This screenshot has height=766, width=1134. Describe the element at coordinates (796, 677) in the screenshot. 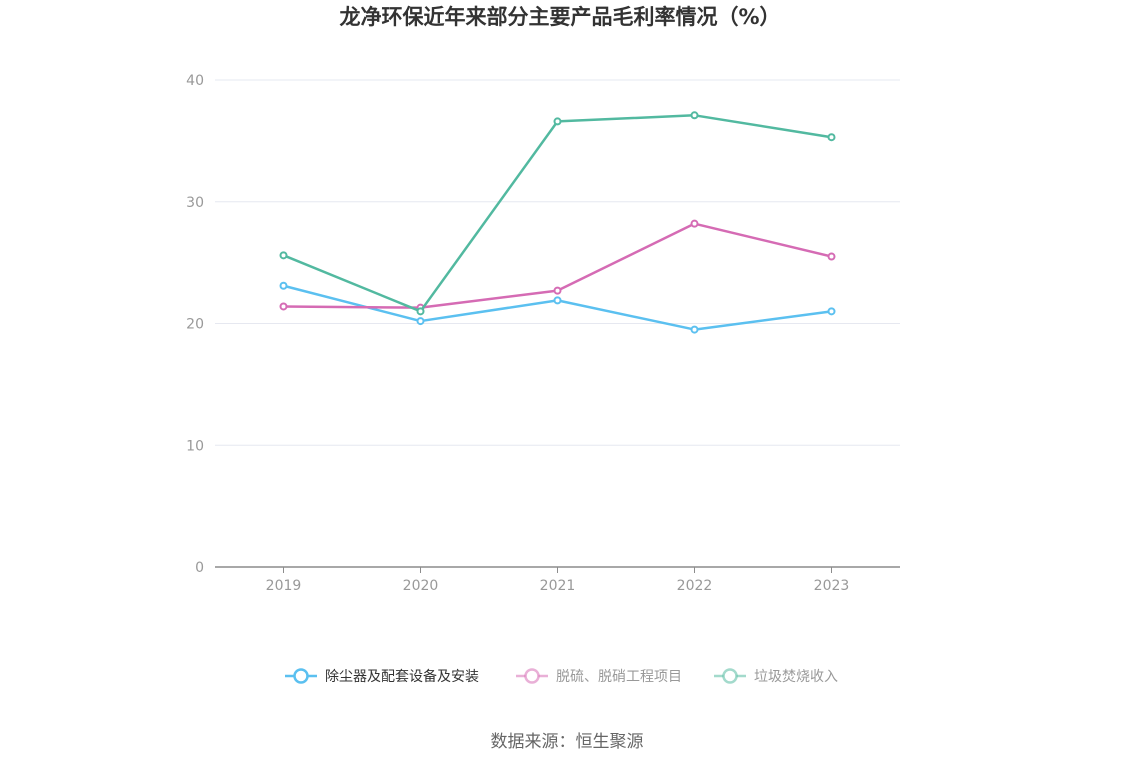

I see `legend-label: 垃圾焚烧收入` at that location.